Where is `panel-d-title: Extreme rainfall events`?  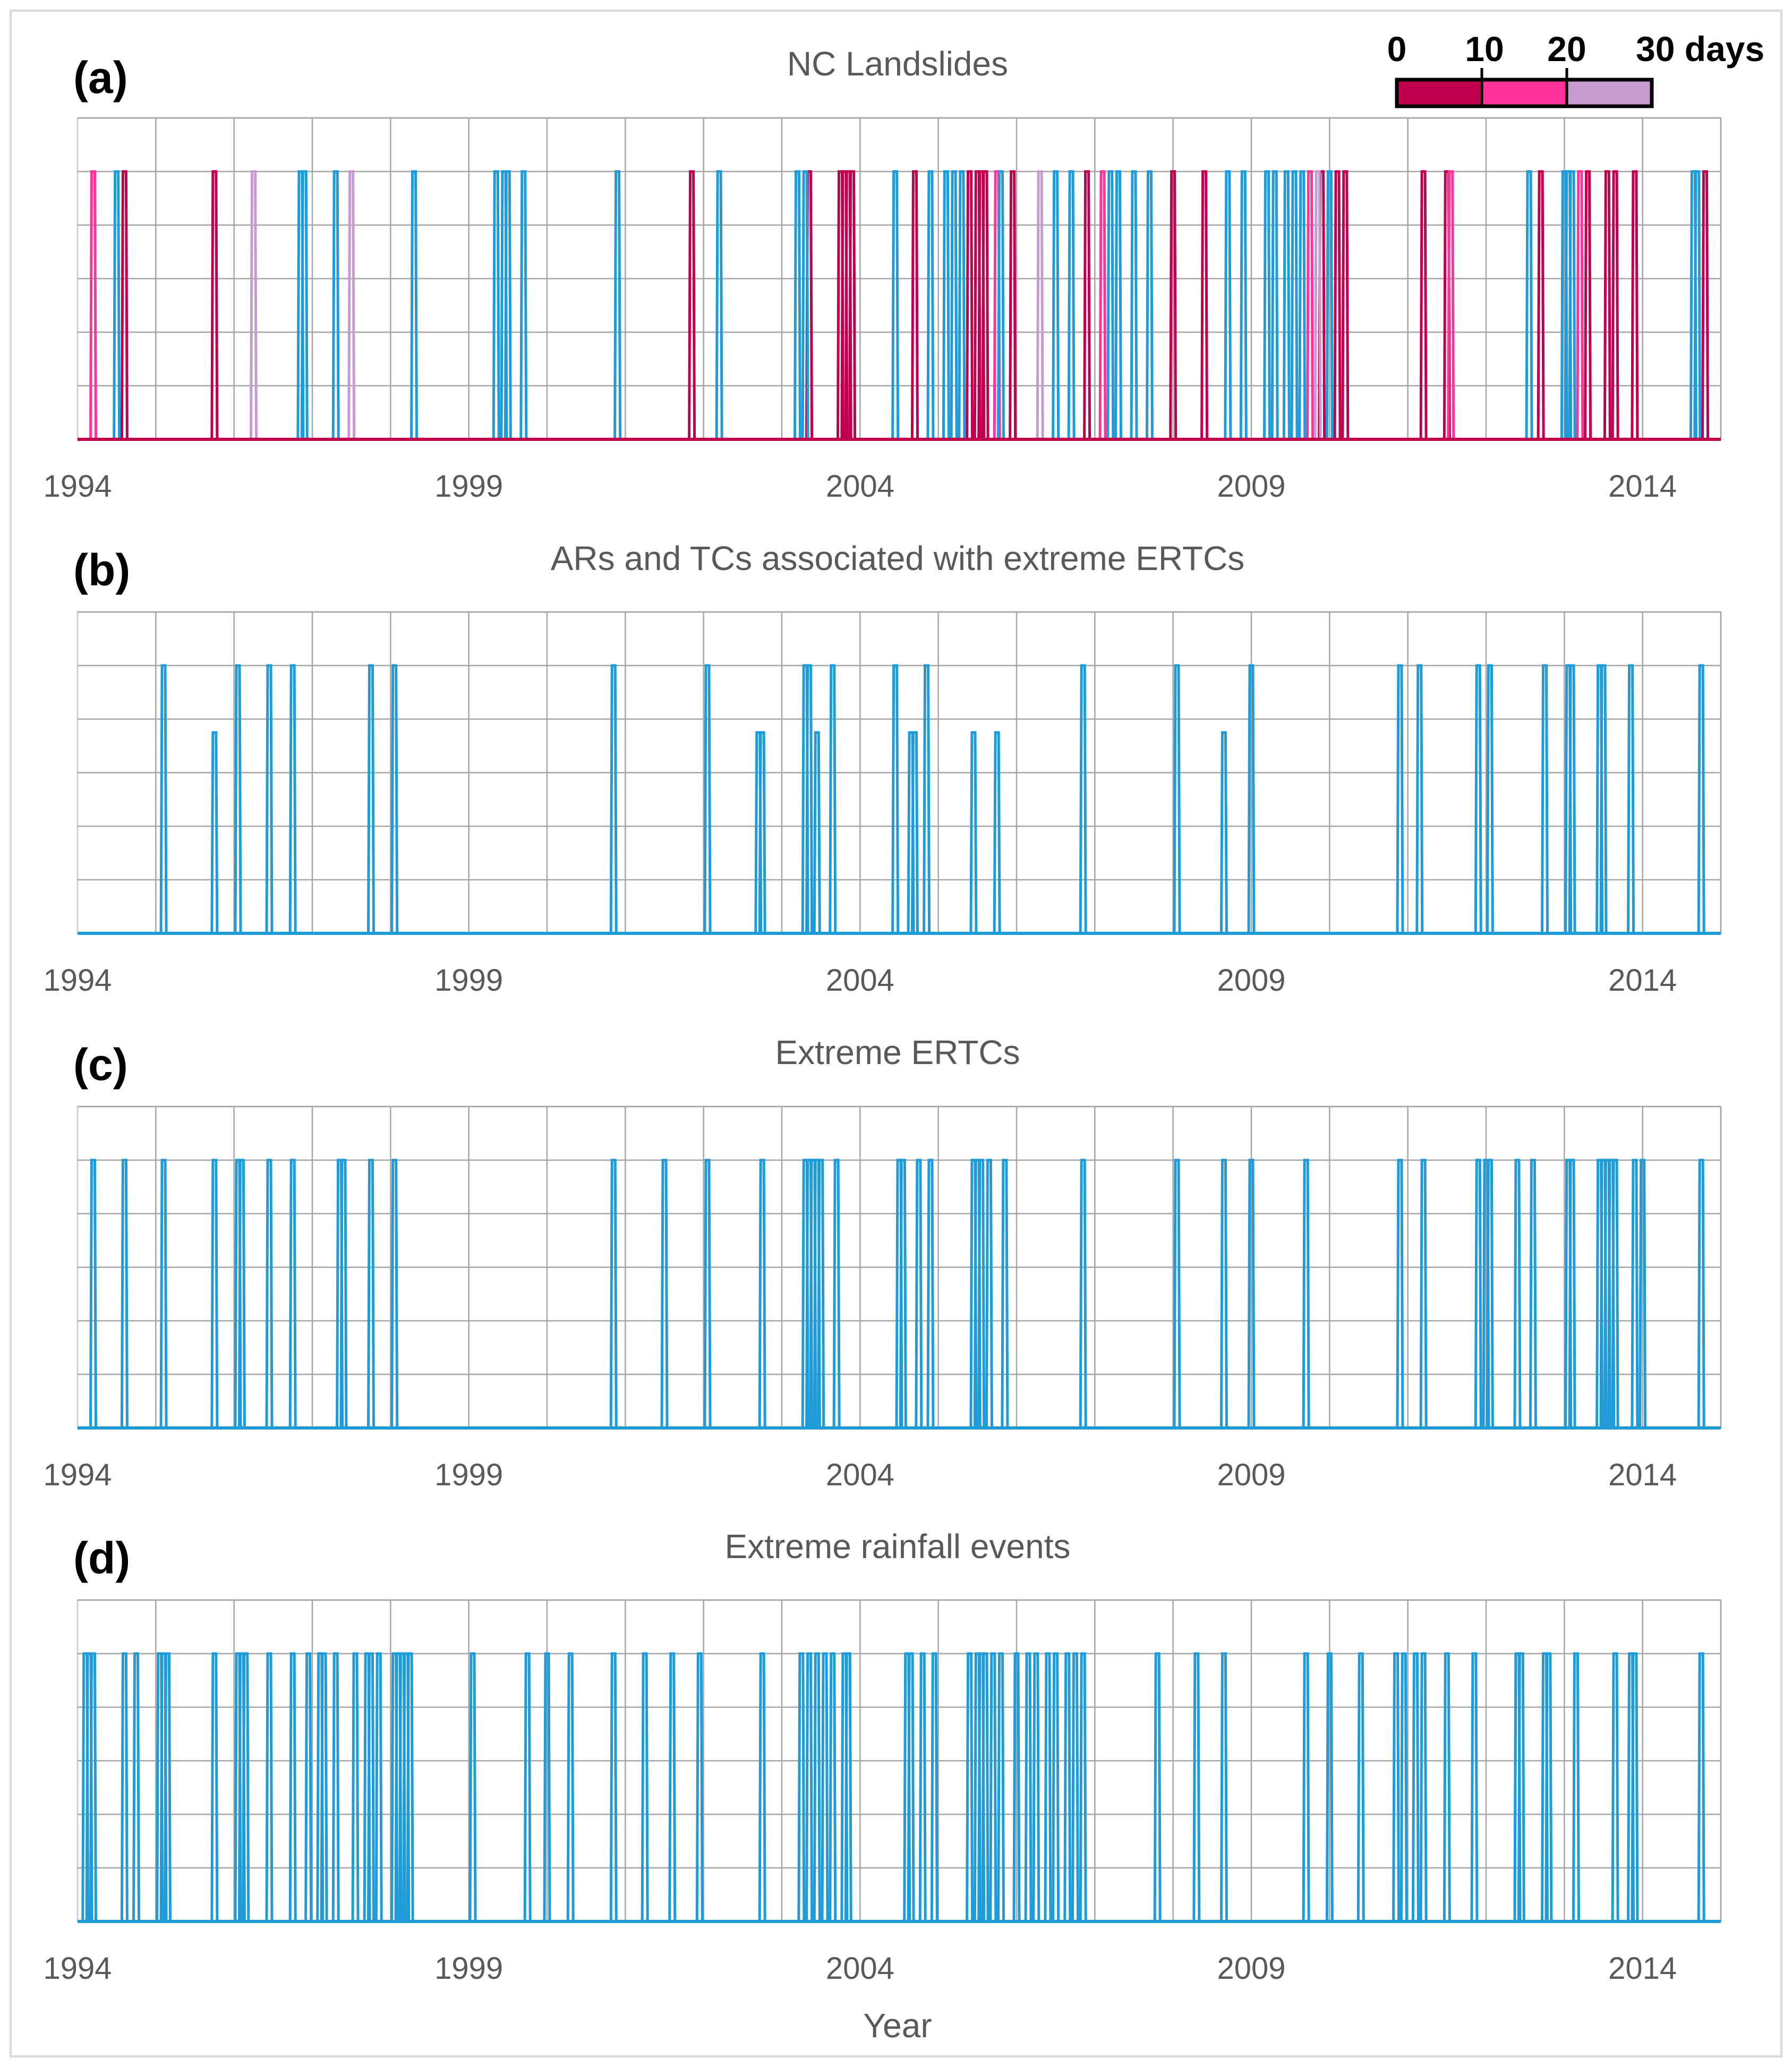
panel-d-title: Extreme rainfall events is located at coordinates (898, 1546).